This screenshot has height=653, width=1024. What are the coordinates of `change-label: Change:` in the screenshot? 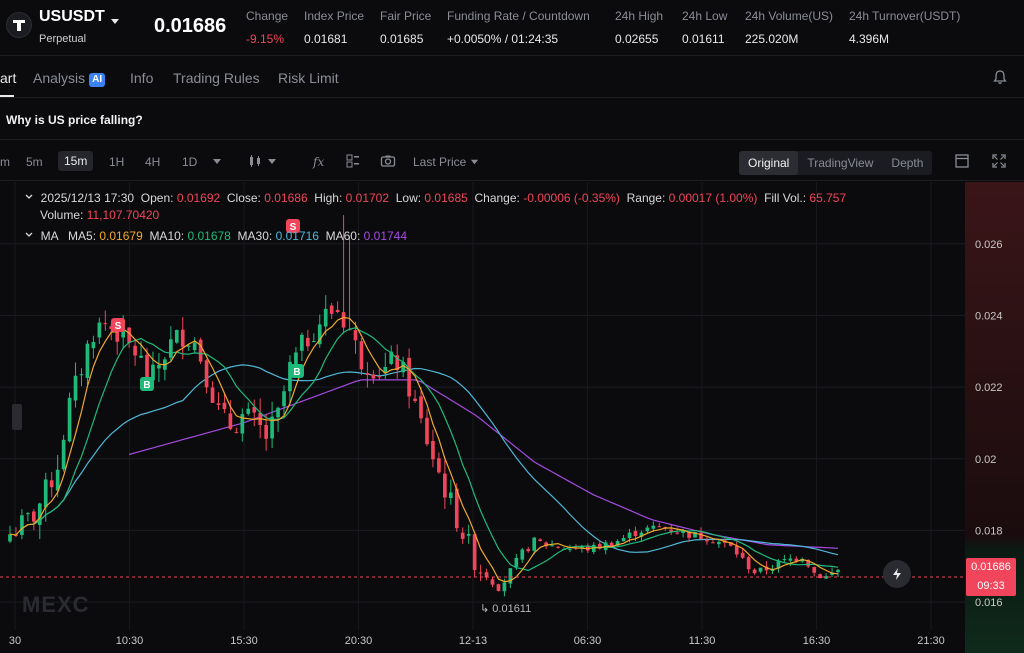 It's located at (497, 198).